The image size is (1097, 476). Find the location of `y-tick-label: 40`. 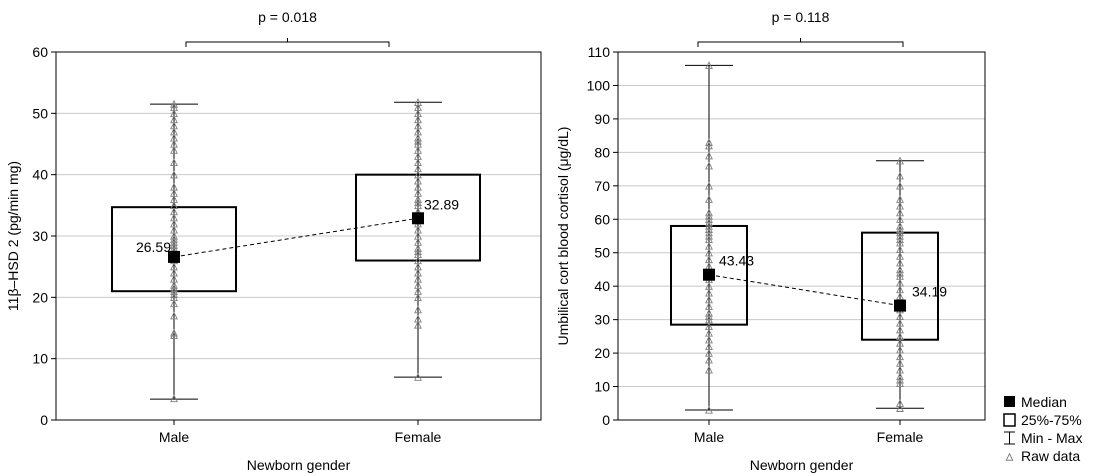

y-tick-label: 40 is located at coordinates (602, 286).